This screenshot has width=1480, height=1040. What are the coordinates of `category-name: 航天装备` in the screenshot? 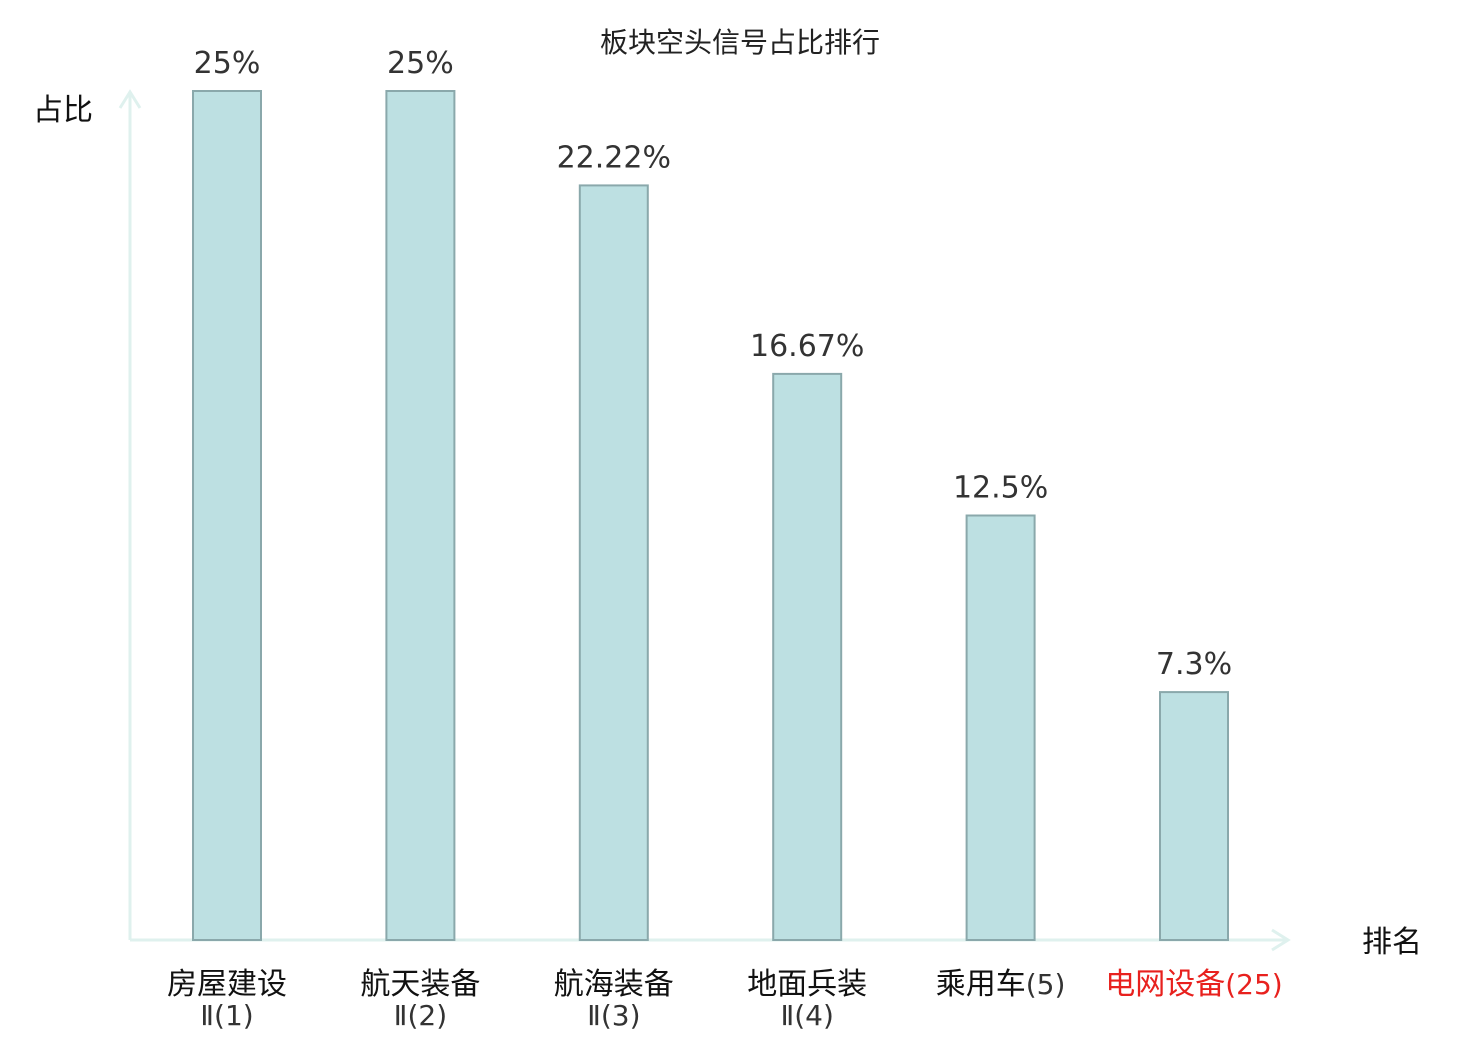 It's located at (420, 984).